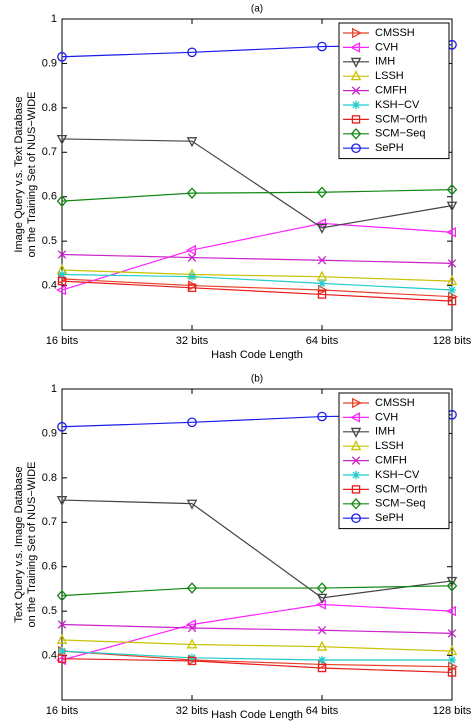 The height and width of the screenshot is (723, 472). I want to click on y-tick-label: 0.8, so click(49, 108).